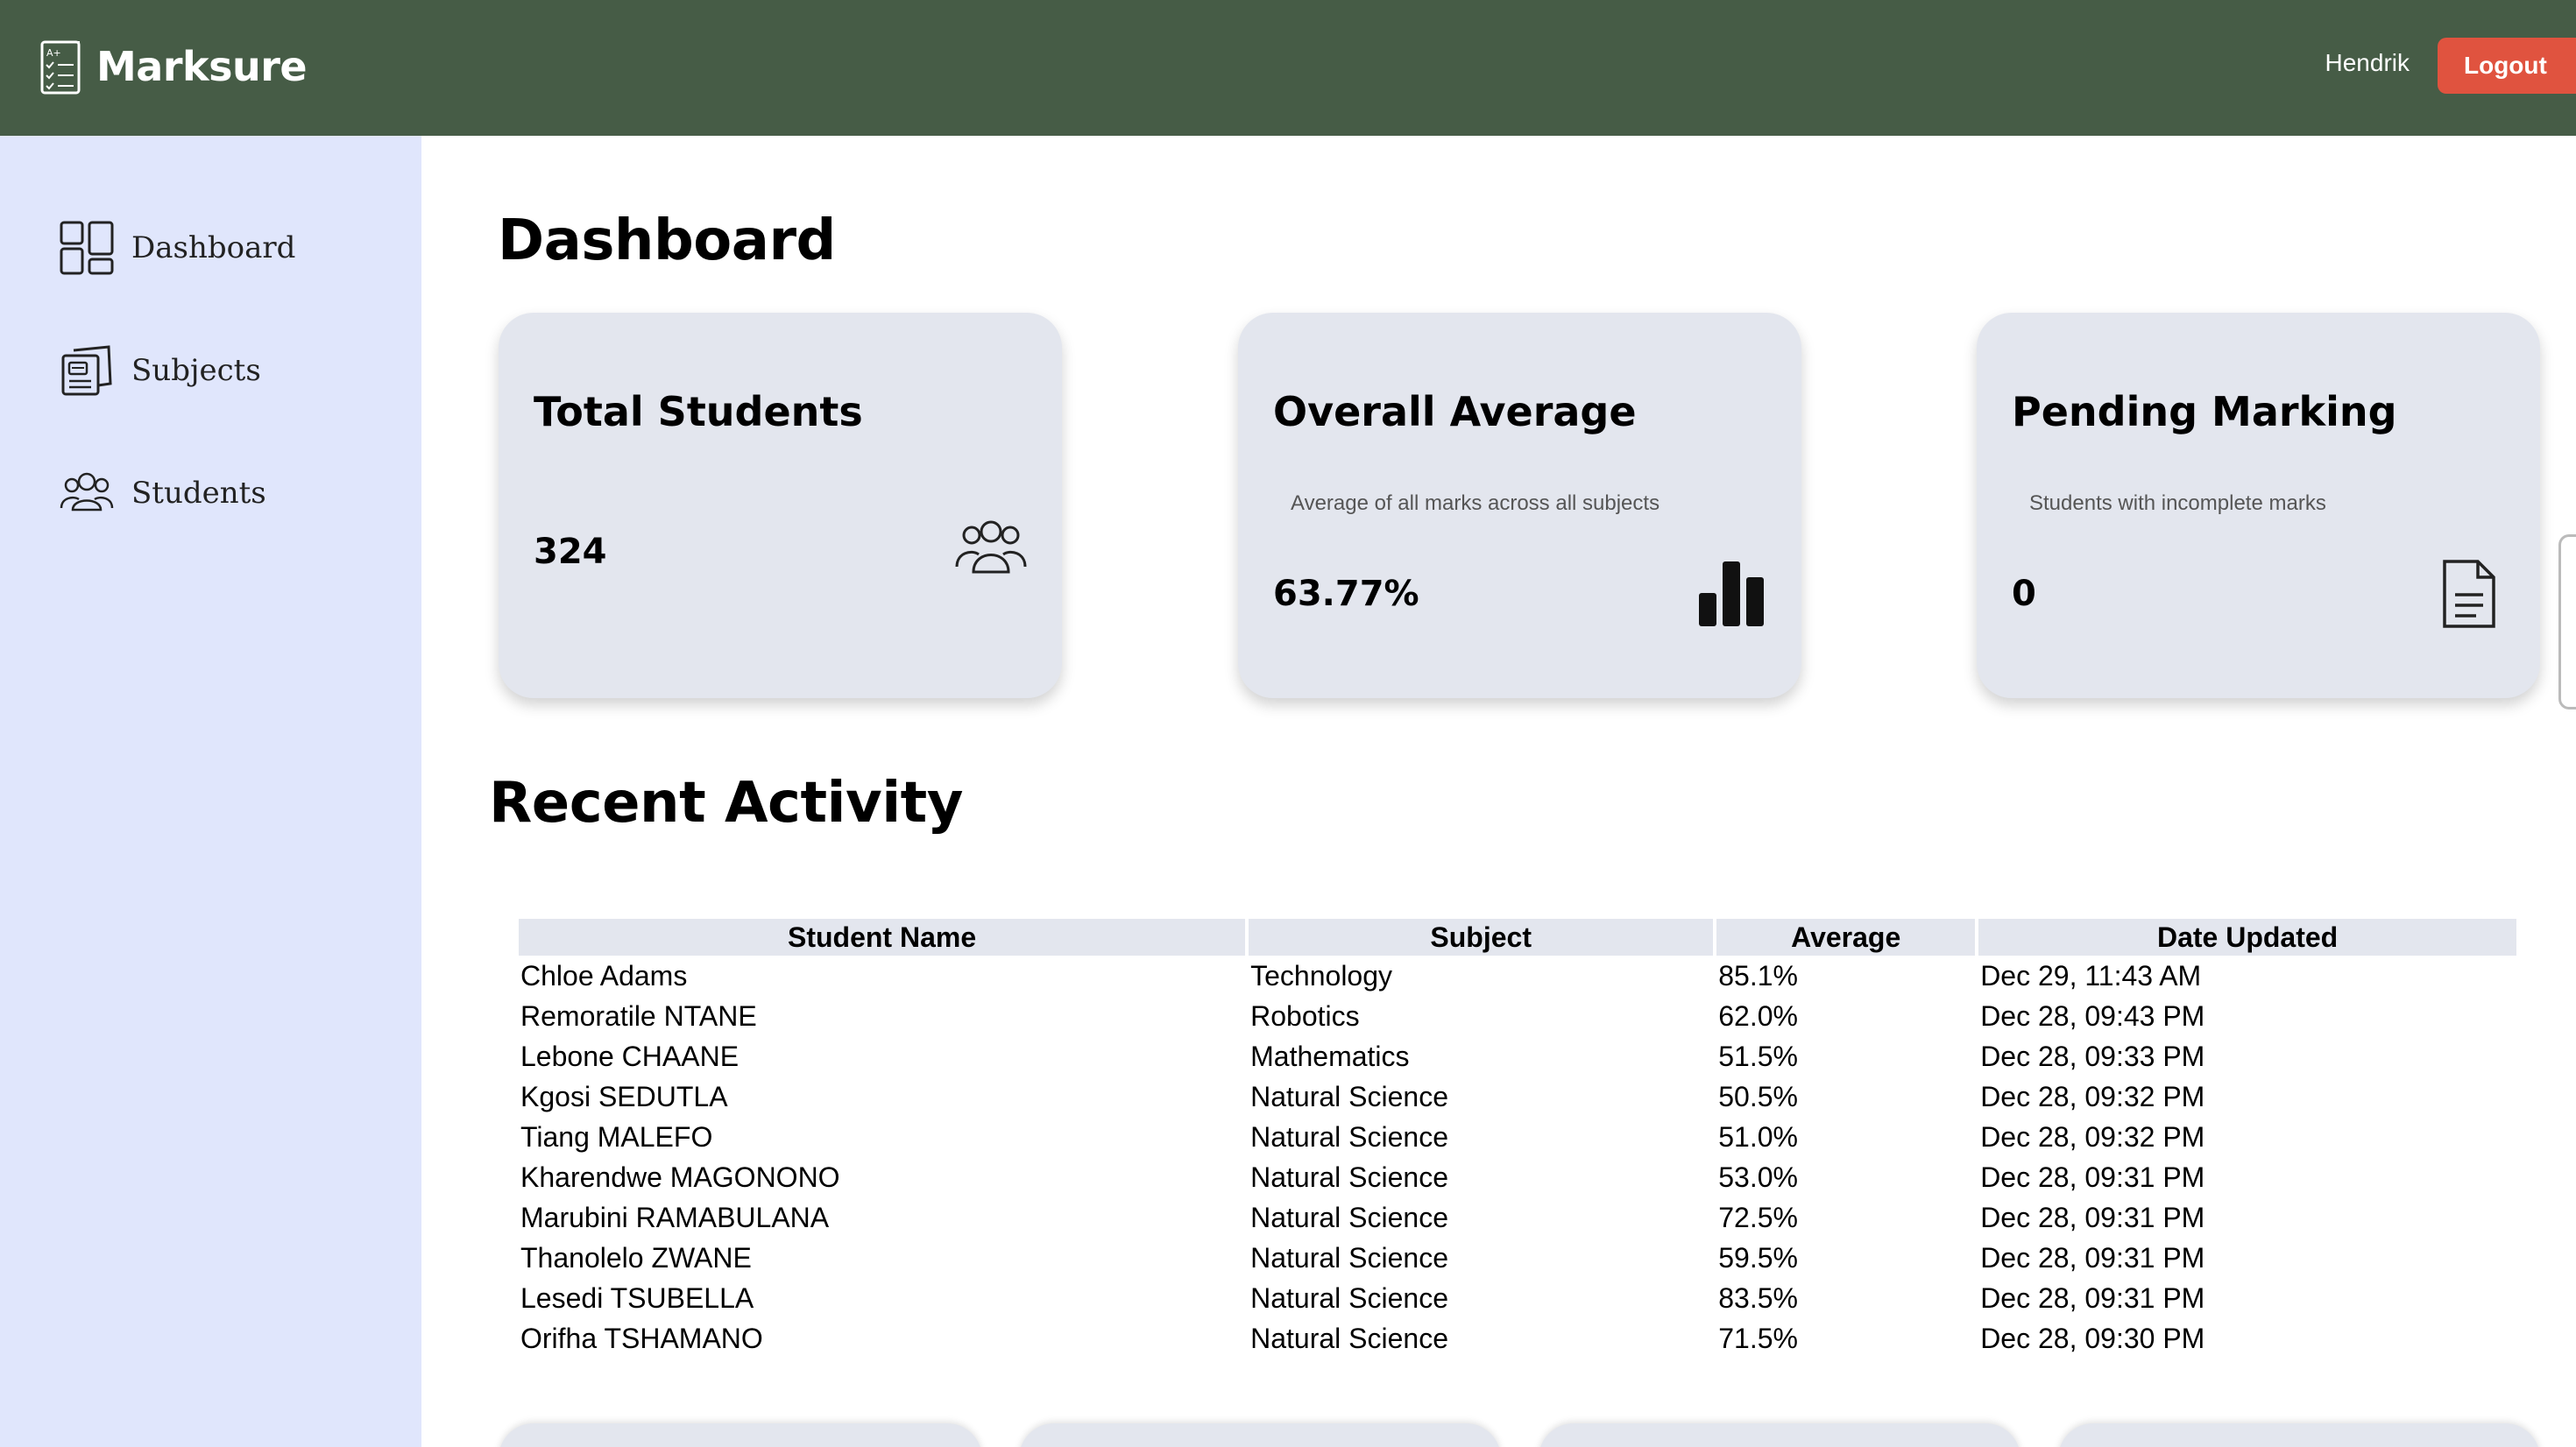  Describe the element at coordinates (2247, 937) in the screenshot. I see `column-header-date-updated: Date Updated` at that location.